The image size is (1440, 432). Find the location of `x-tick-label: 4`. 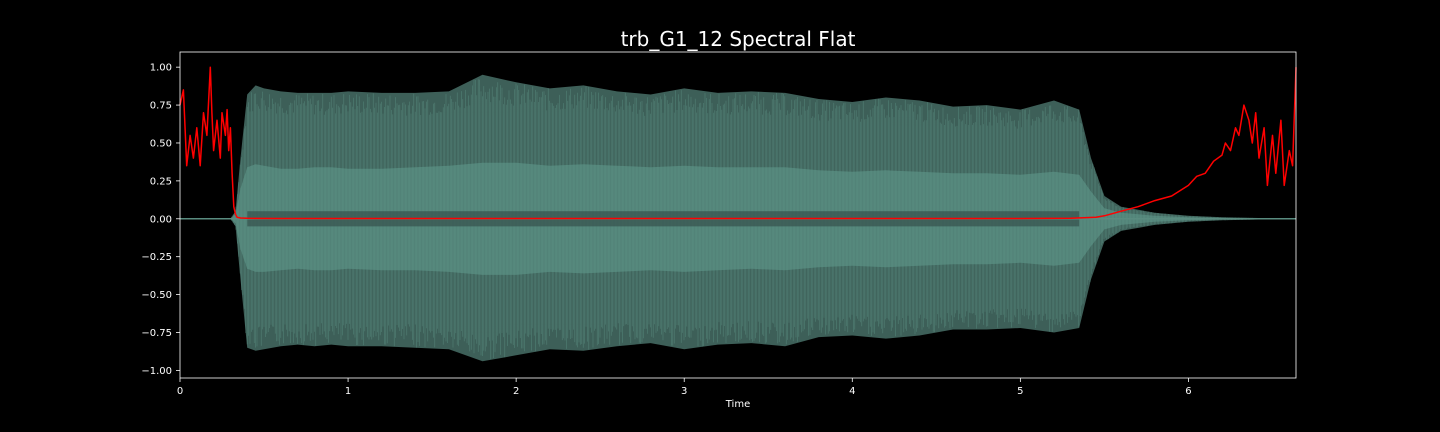

x-tick-label: 4 is located at coordinates (852, 391).